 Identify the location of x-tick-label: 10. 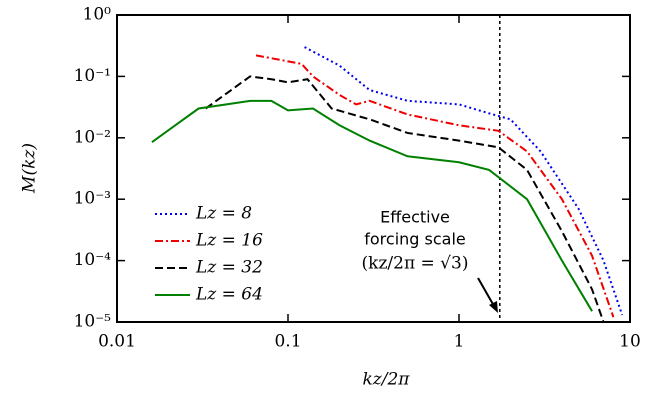
(630, 342).